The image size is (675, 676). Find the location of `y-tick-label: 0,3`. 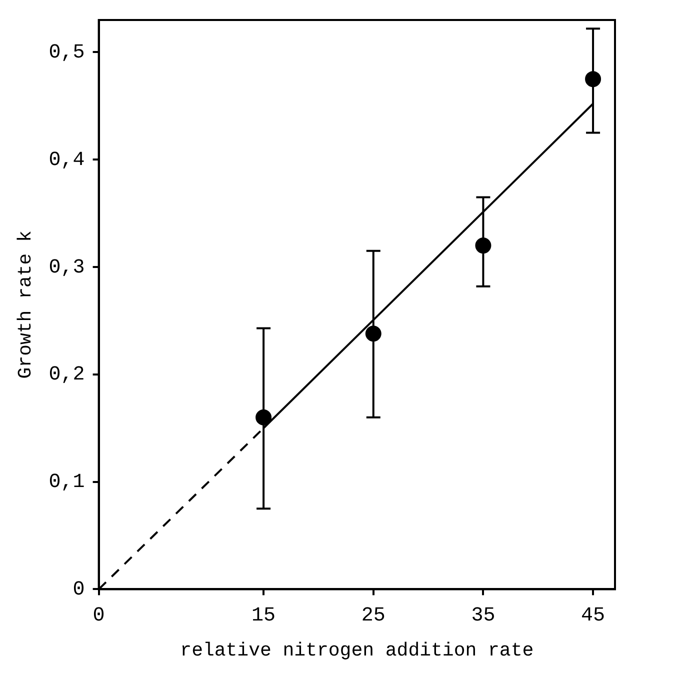

y-tick-label: 0,3 is located at coordinates (66, 268).